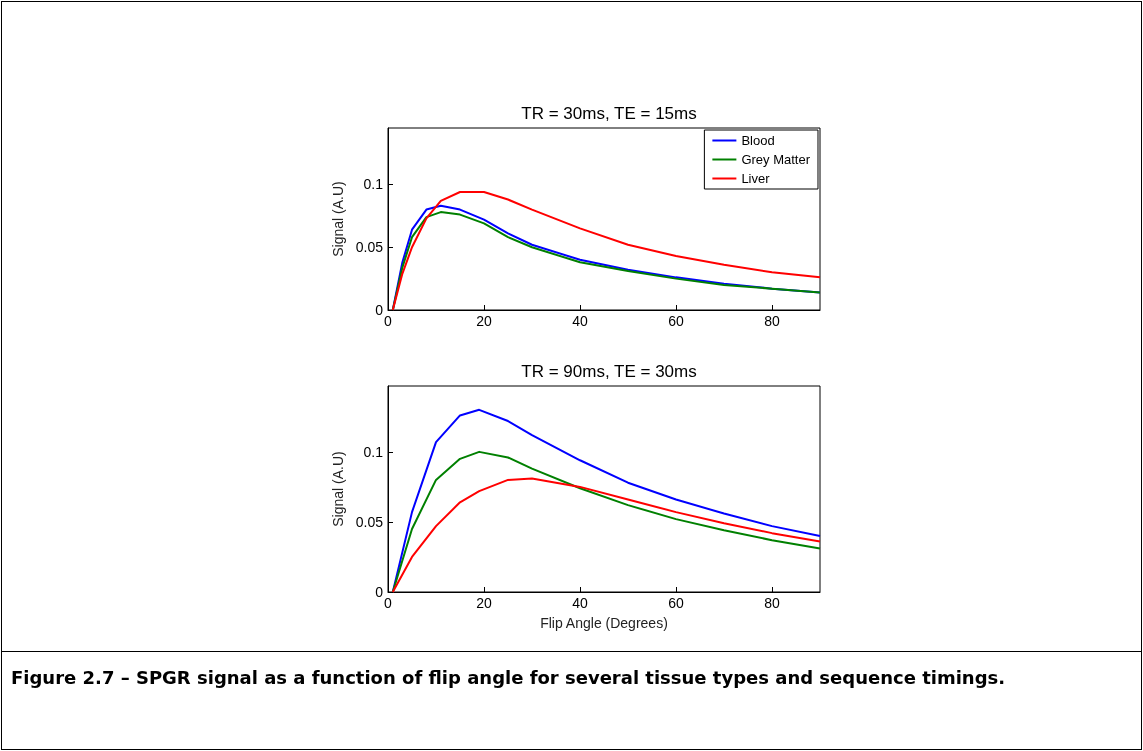 This screenshot has height=751, width=1143. I want to click on legend-label: Blood, so click(758, 140).